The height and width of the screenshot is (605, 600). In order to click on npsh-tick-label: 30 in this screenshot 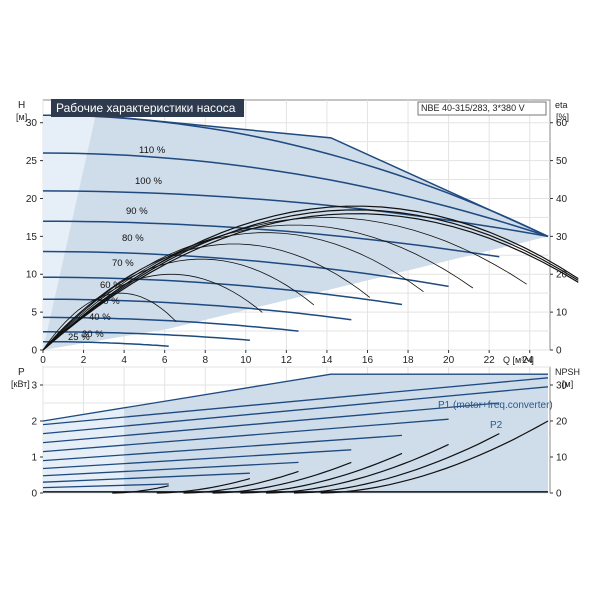, I will do `click(562, 386)`.